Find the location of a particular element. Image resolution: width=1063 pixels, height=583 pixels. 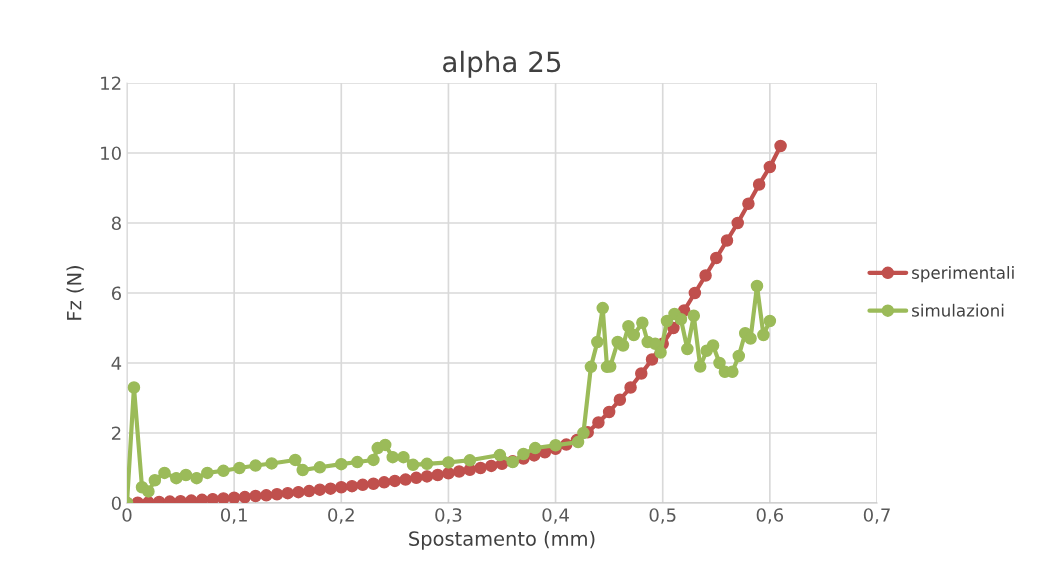

x-axis-title: Spostamento (mm) is located at coordinates (502, 540).